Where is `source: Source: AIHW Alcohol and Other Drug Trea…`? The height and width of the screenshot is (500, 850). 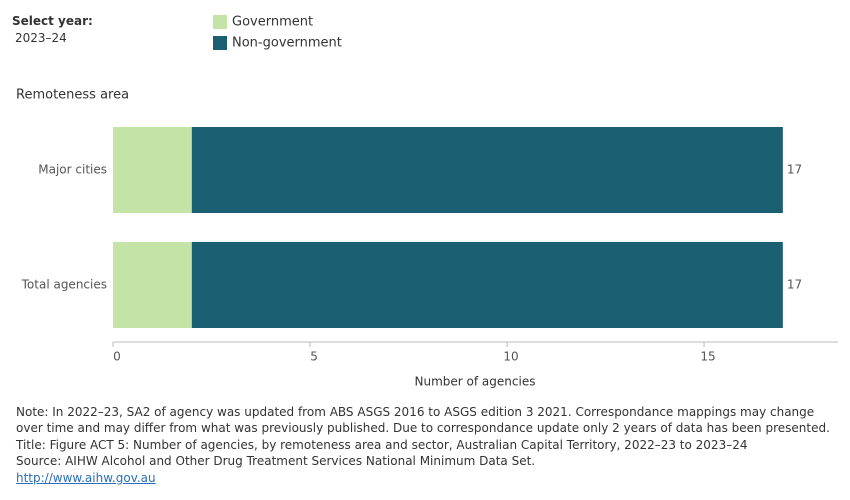
source: Source: AIHW Alcohol and Other Drug Trea… is located at coordinates (276, 461).